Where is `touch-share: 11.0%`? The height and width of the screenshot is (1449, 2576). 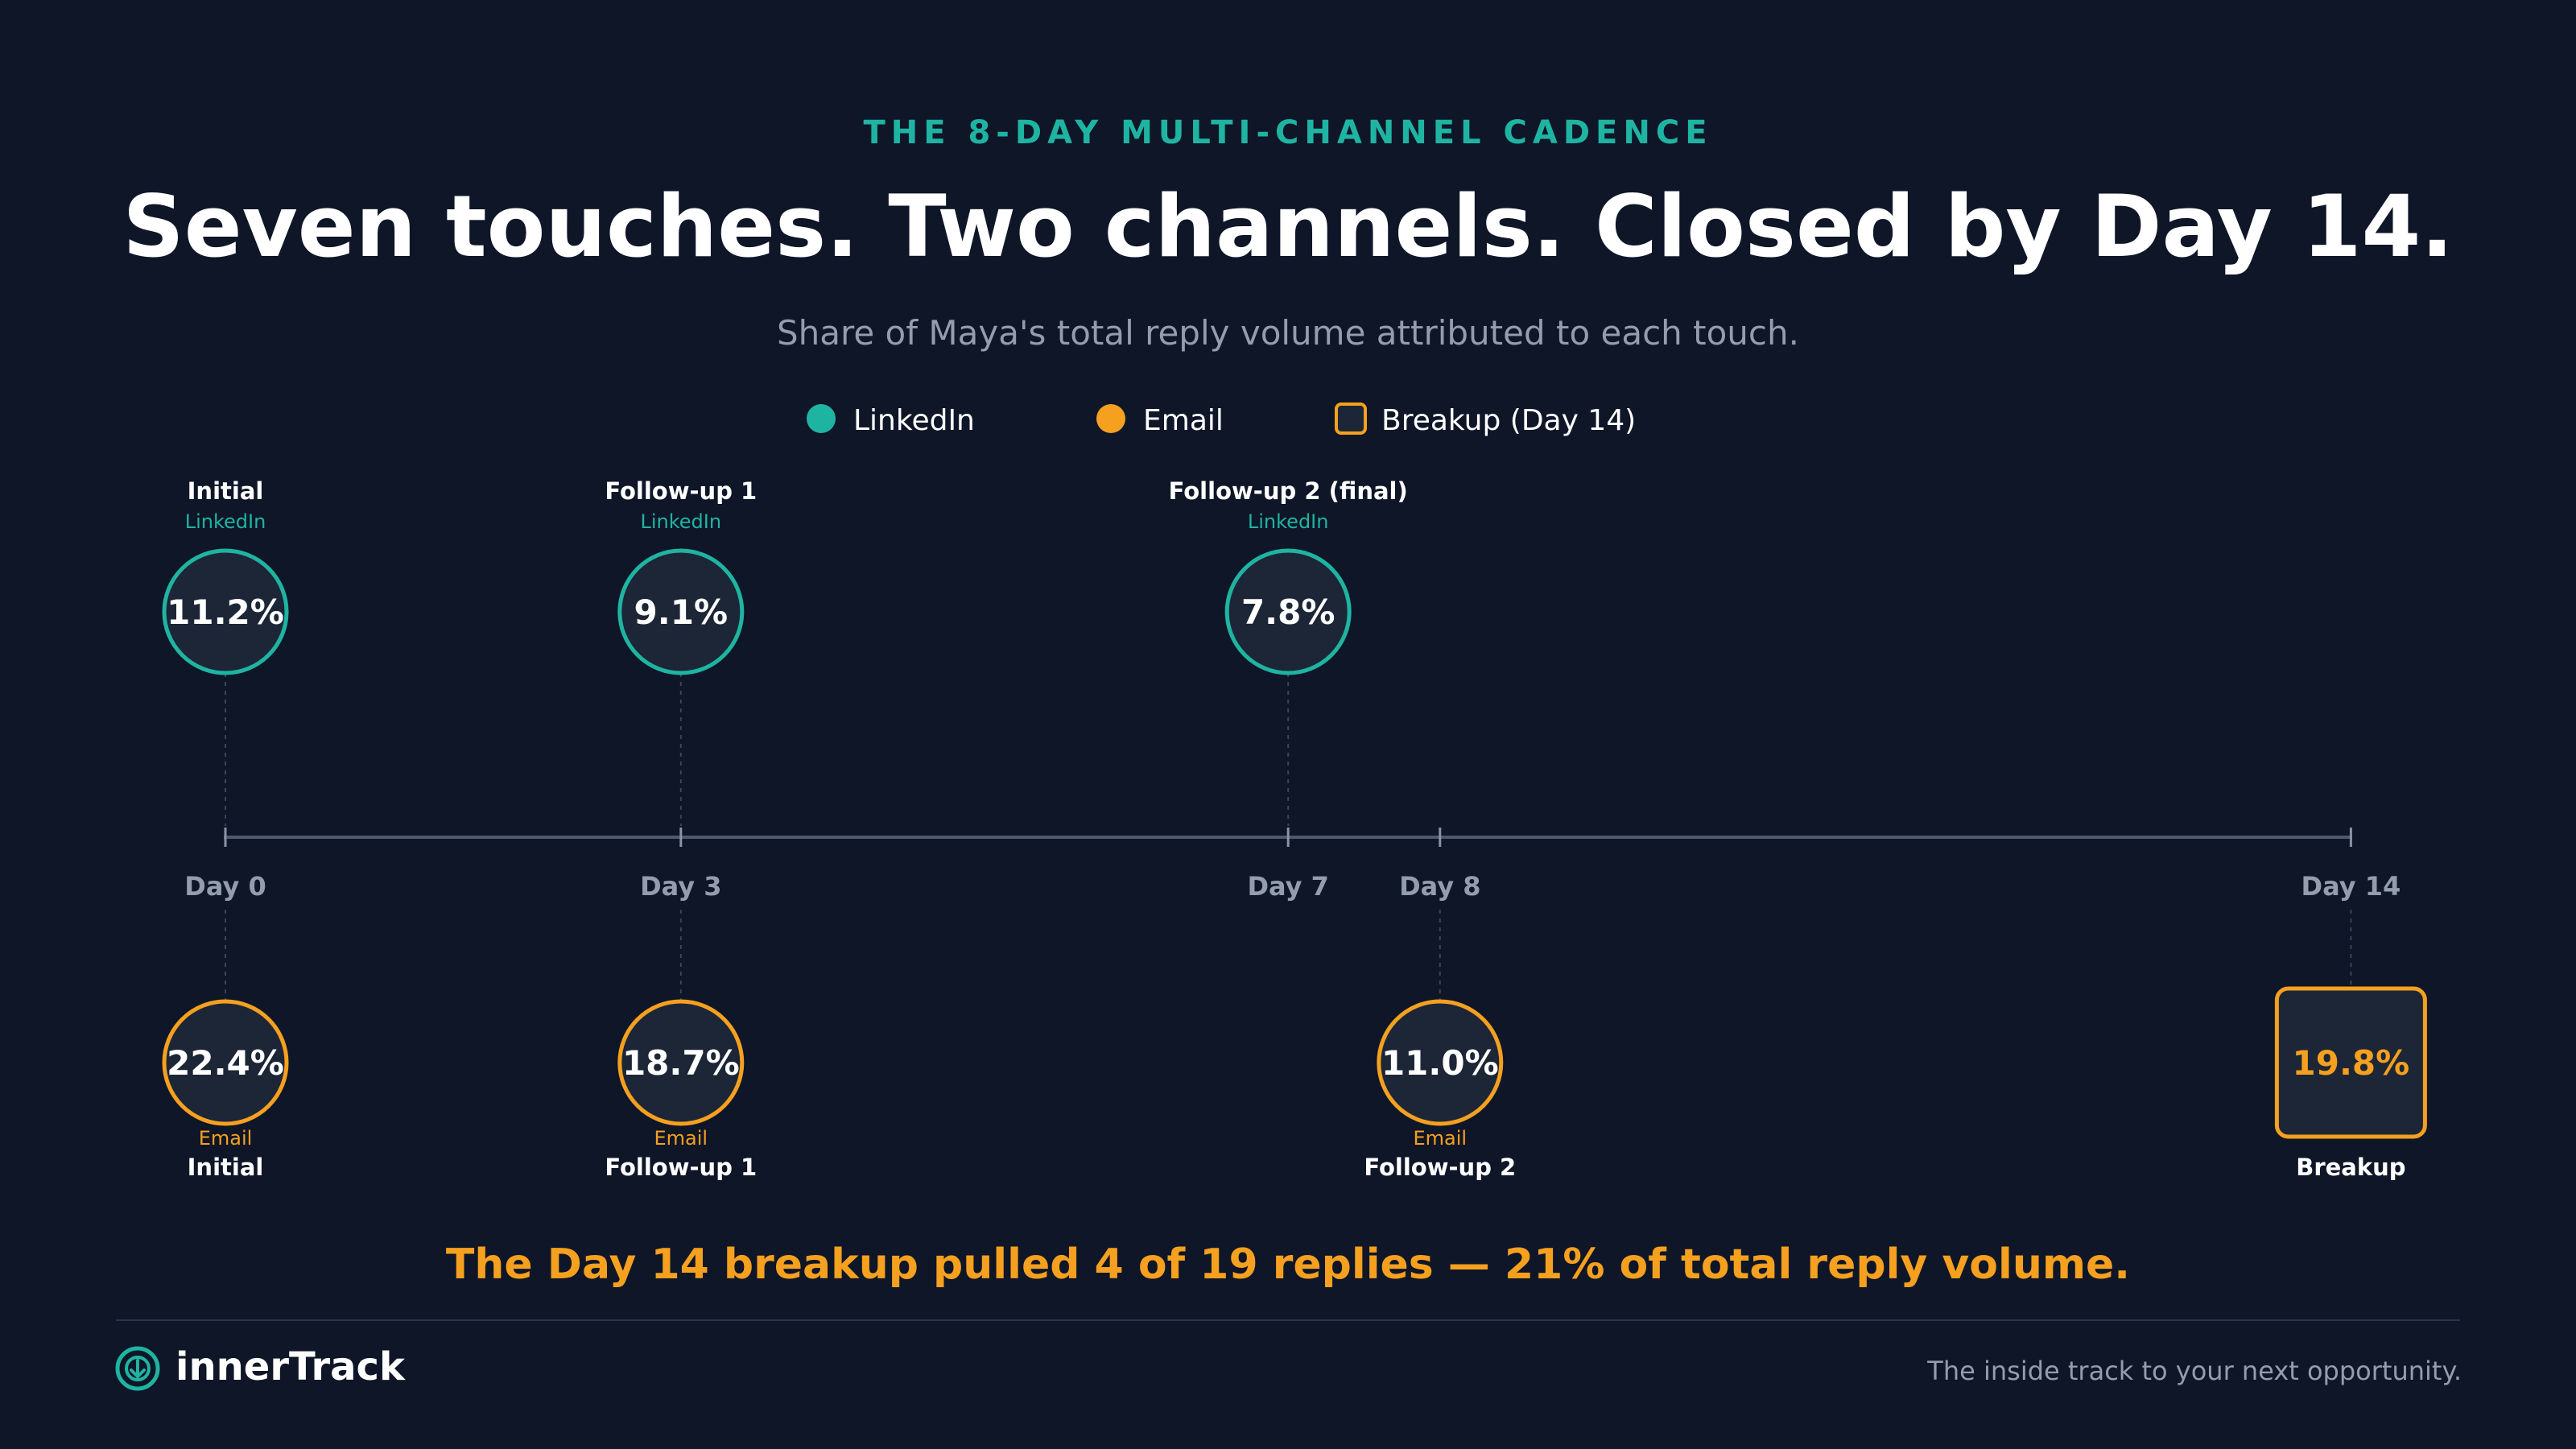 touch-share: 11.0% is located at coordinates (1440, 1063).